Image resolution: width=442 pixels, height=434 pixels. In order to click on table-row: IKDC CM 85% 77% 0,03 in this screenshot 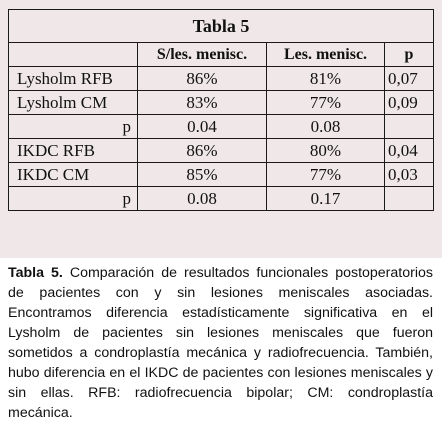, I will do `click(221, 174)`.